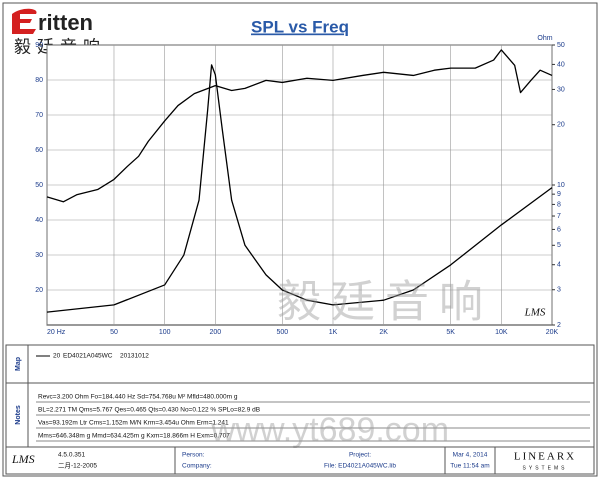  I want to click on chart-title: SPL vs Freq, so click(300, 26).